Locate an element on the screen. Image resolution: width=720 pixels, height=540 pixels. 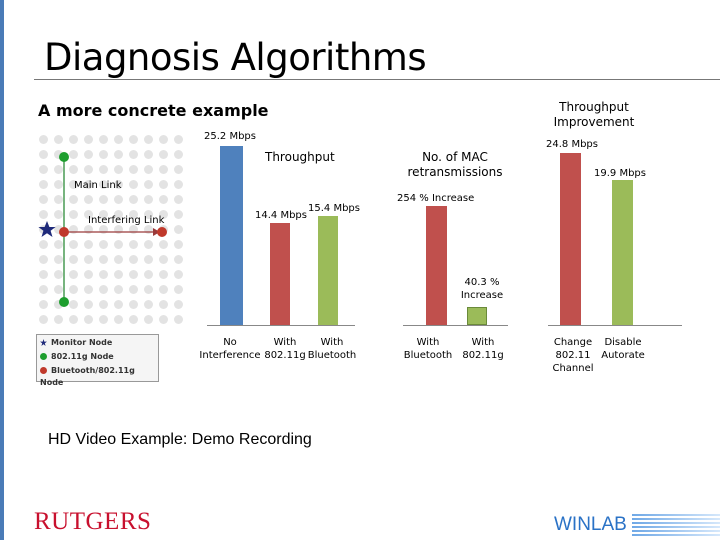
interfering-link-label: Interfering Link is located at coordinates (126, 220).